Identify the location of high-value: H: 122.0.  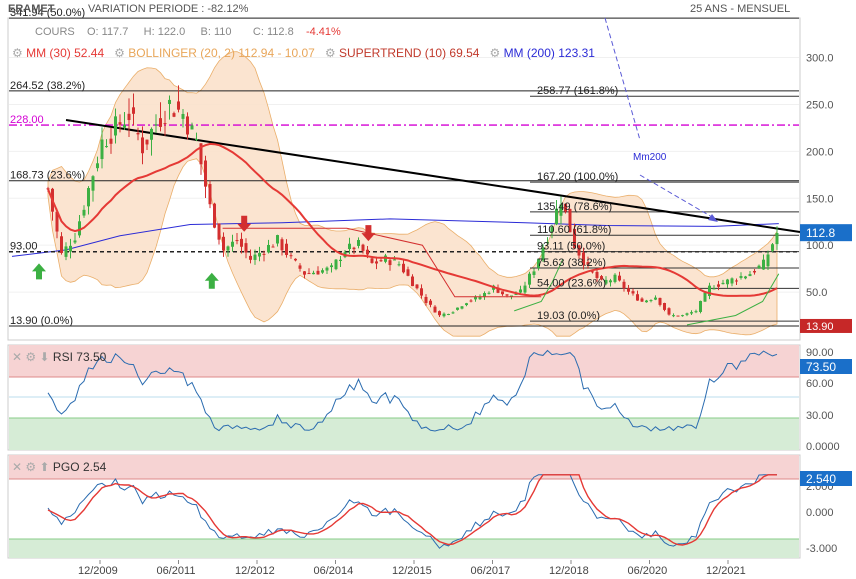
(164, 32).